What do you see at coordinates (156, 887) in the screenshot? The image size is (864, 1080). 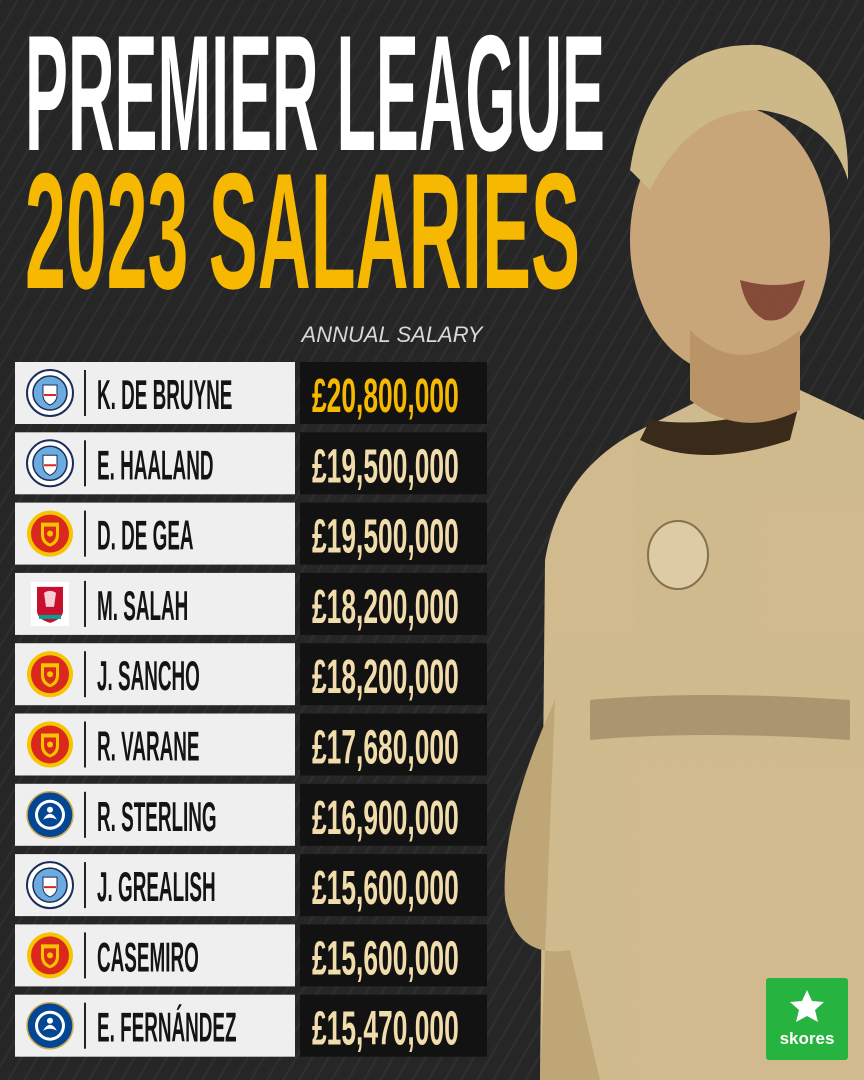 I see `player-name: J. GREALISH` at bounding box center [156, 887].